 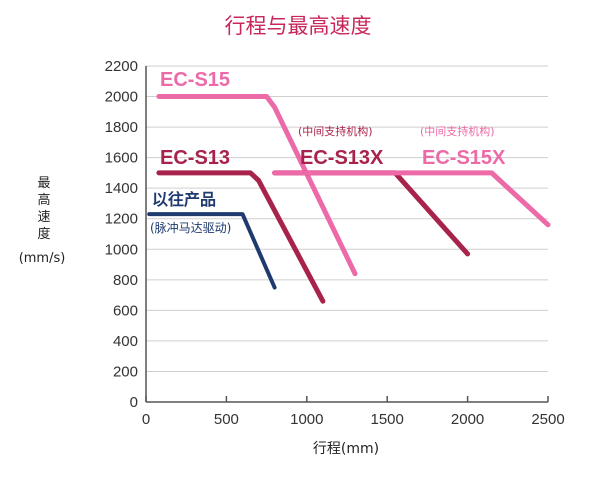 I want to click on y-tick-label: 2200, so click(x=121, y=66).